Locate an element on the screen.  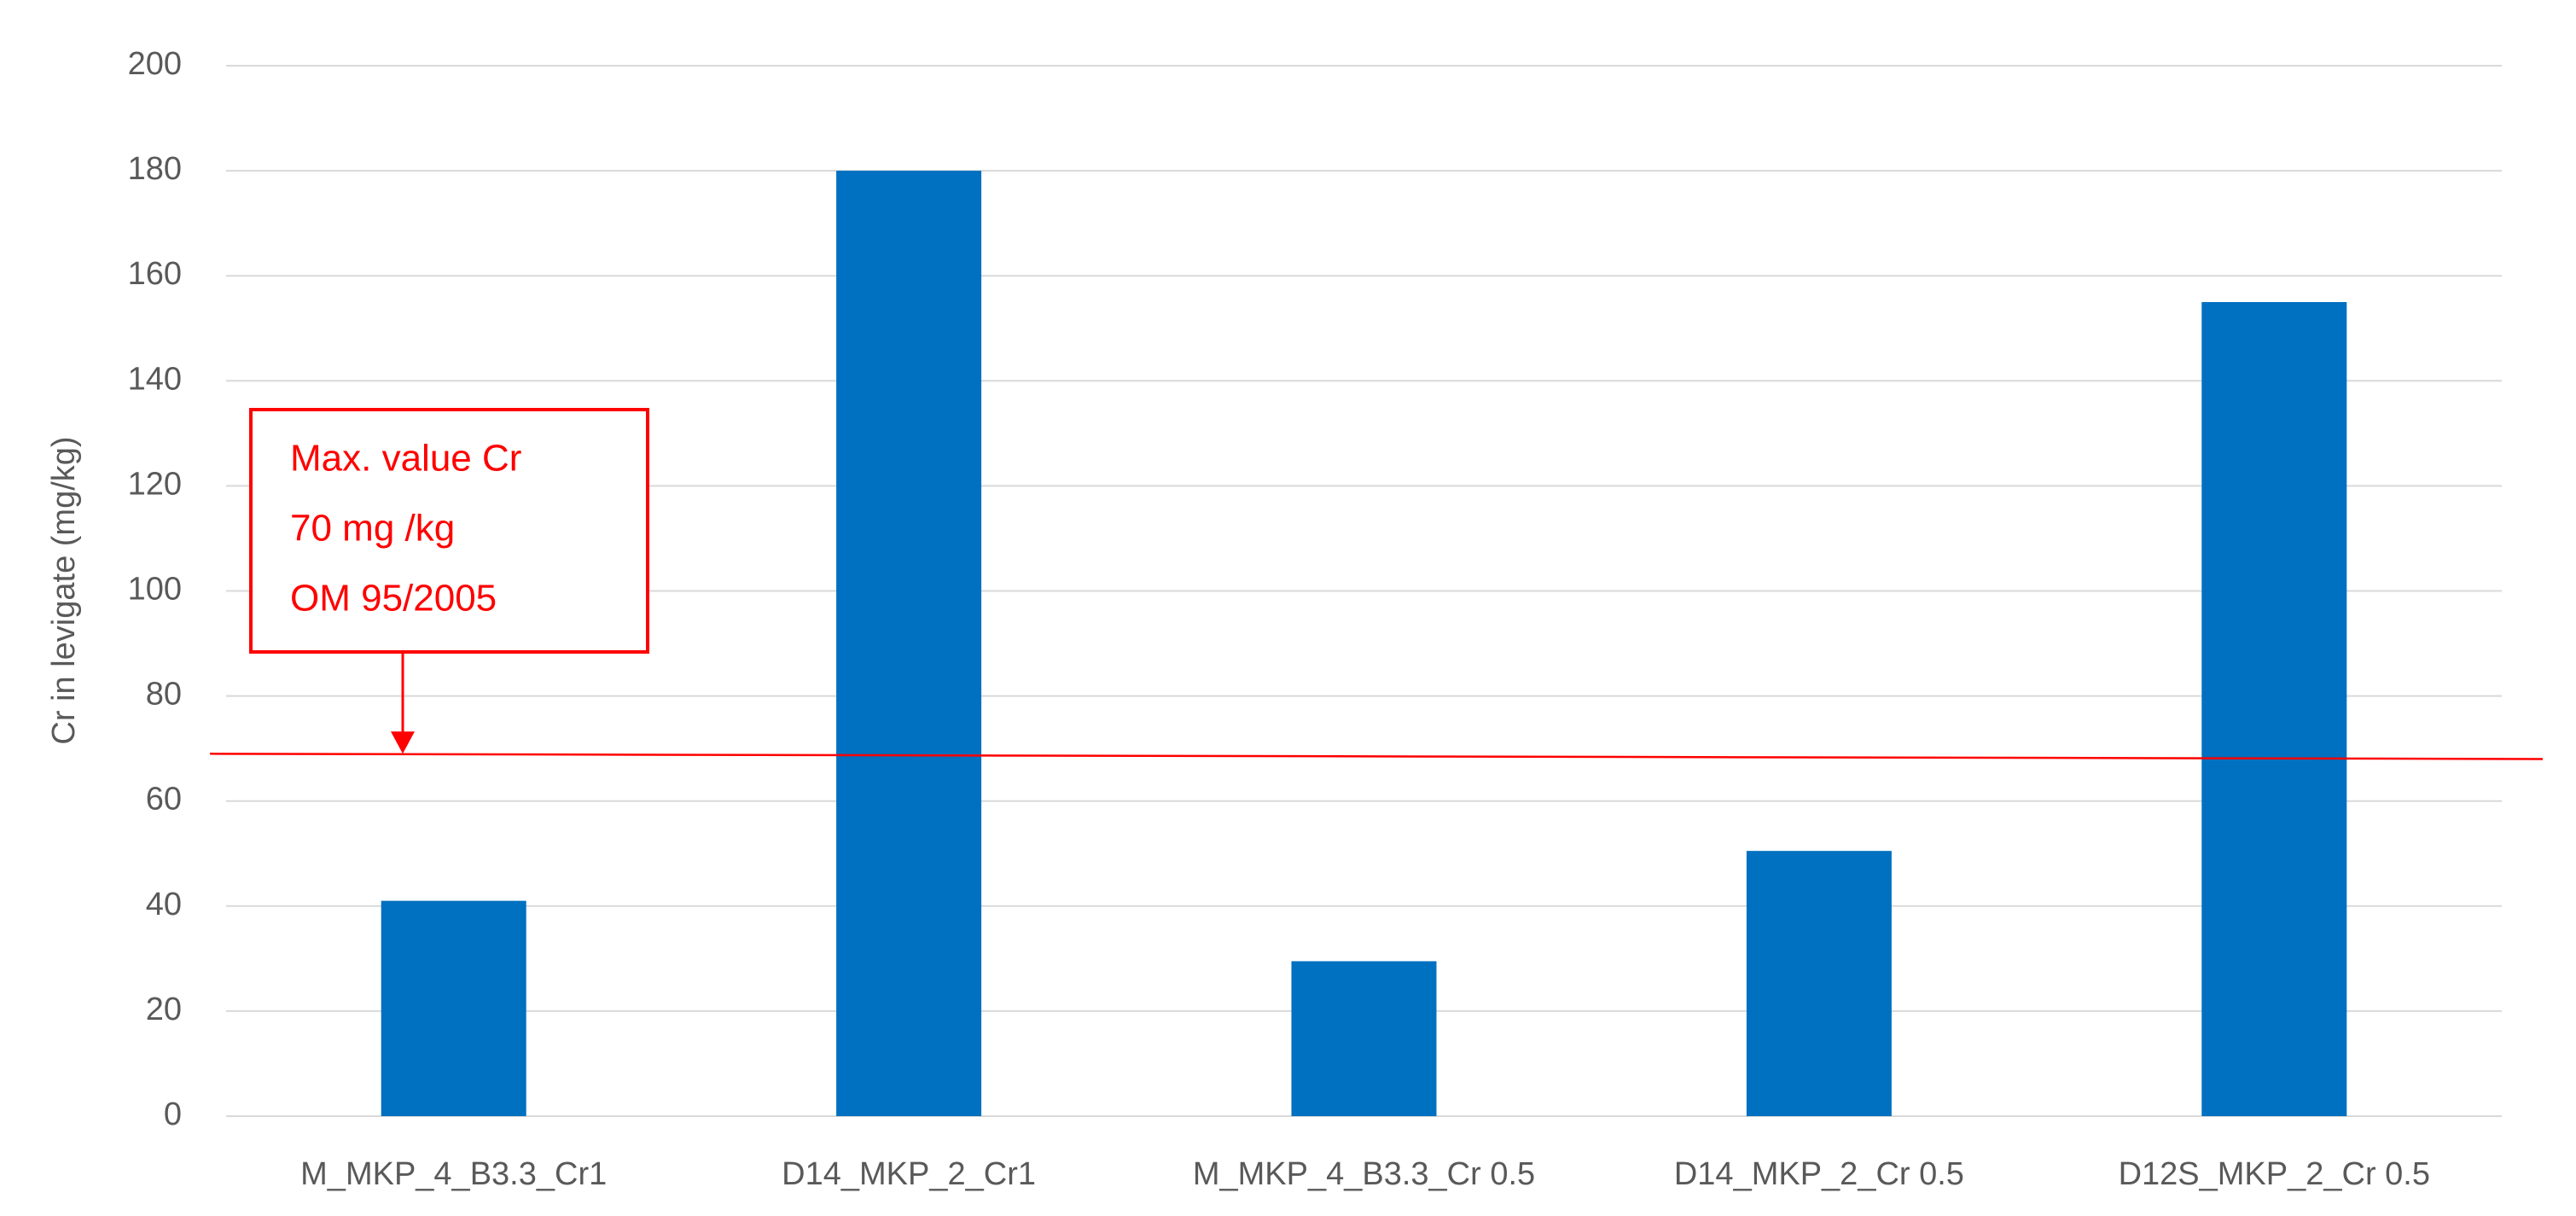
x-tick-label: M_MKP_4_B3.3_Cr1 is located at coordinates (453, 1174).